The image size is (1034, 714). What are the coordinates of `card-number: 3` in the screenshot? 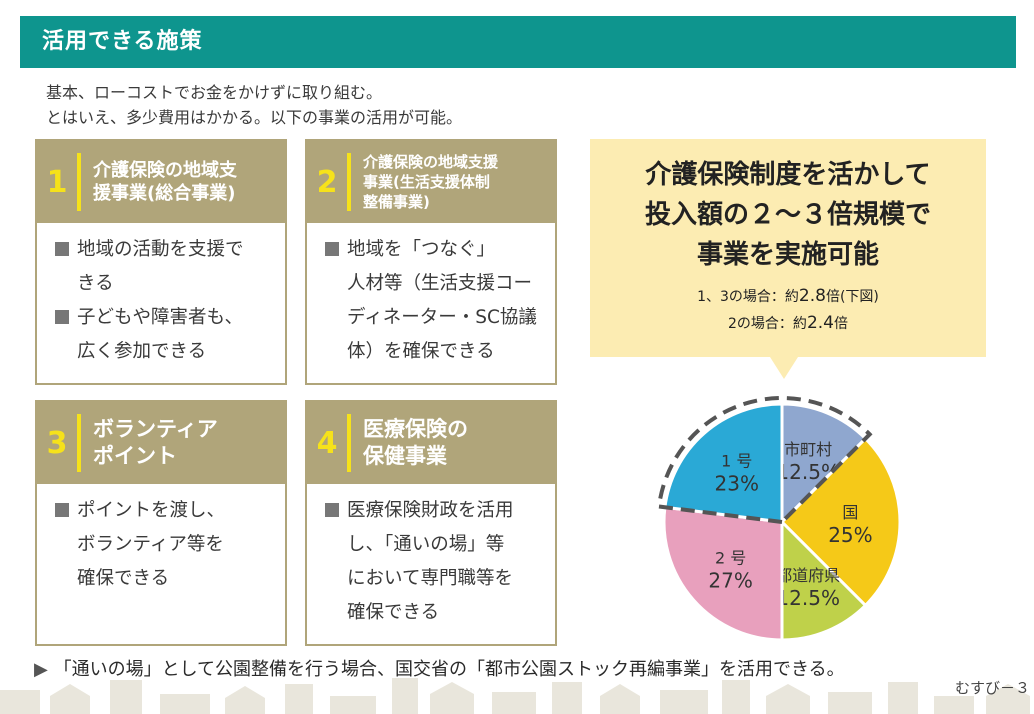 It's located at (57, 443).